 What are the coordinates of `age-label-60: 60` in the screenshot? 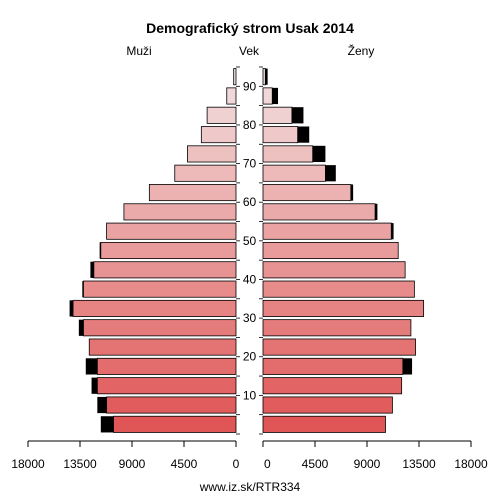 It's located at (250, 202).